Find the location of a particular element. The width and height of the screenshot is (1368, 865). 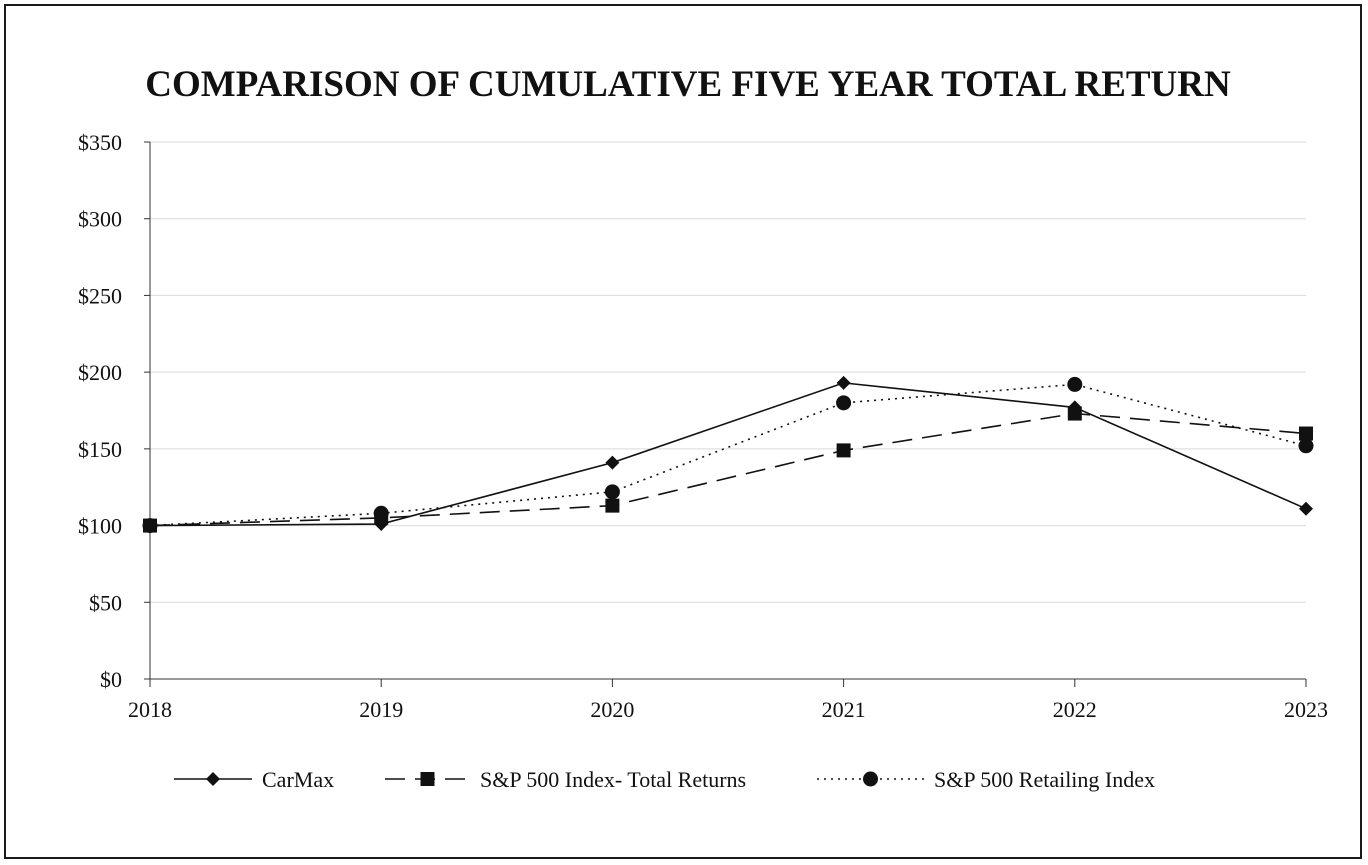

x-tick-label: 2018 is located at coordinates (150, 709).